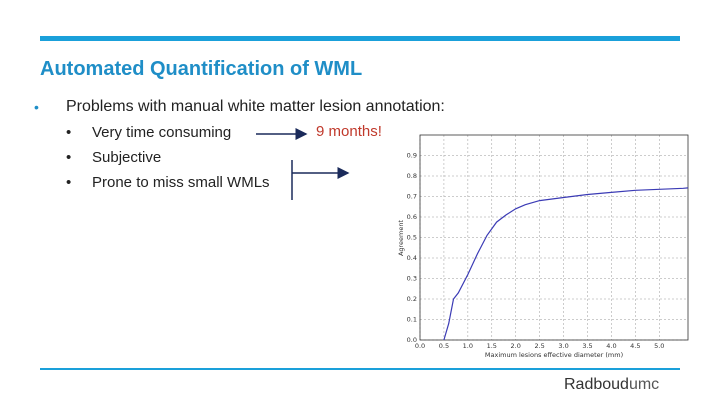 The width and height of the screenshot is (720, 405). I want to click on sub-bullet-text: Subjective, so click(127, 157).